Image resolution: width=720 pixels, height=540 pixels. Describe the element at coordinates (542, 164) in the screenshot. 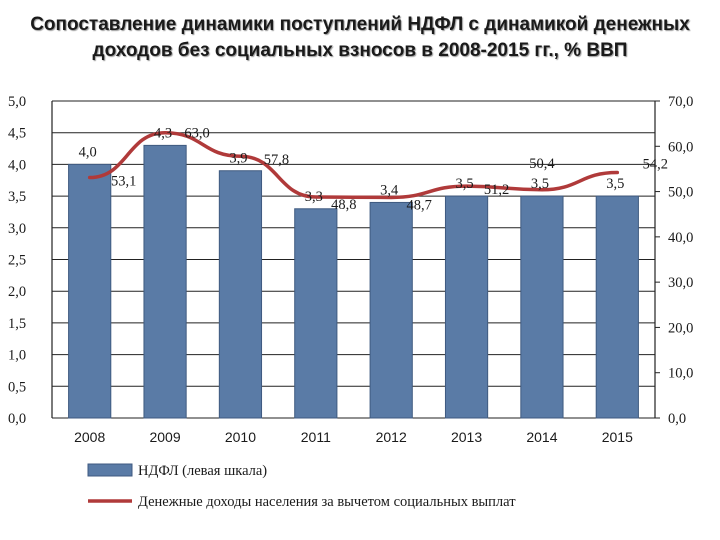

I see `line-data-label: 50,4` at that location.